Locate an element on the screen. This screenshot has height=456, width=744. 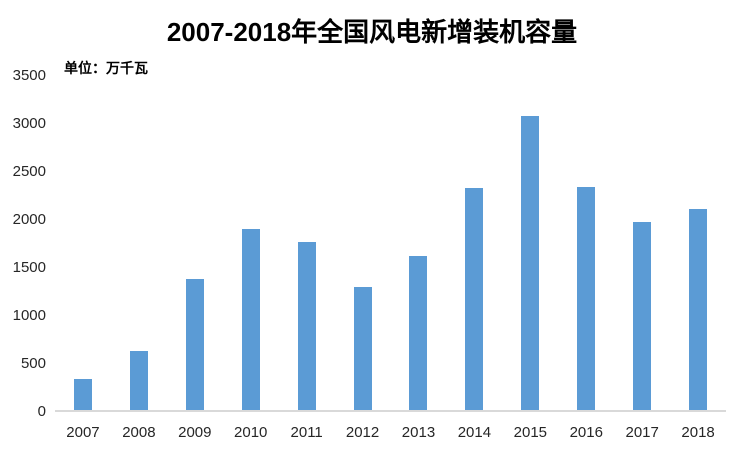
x-tick-label: 2010 is located at coordinates (251, 432).